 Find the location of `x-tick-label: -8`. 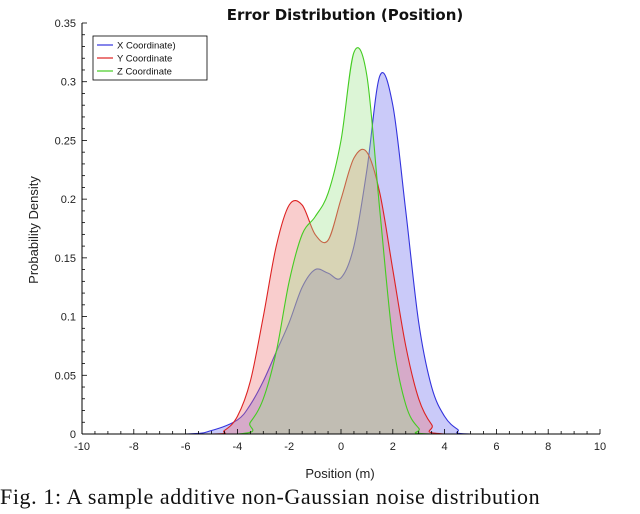

x-tick-label: -8 is located at coordinates (134, 447).